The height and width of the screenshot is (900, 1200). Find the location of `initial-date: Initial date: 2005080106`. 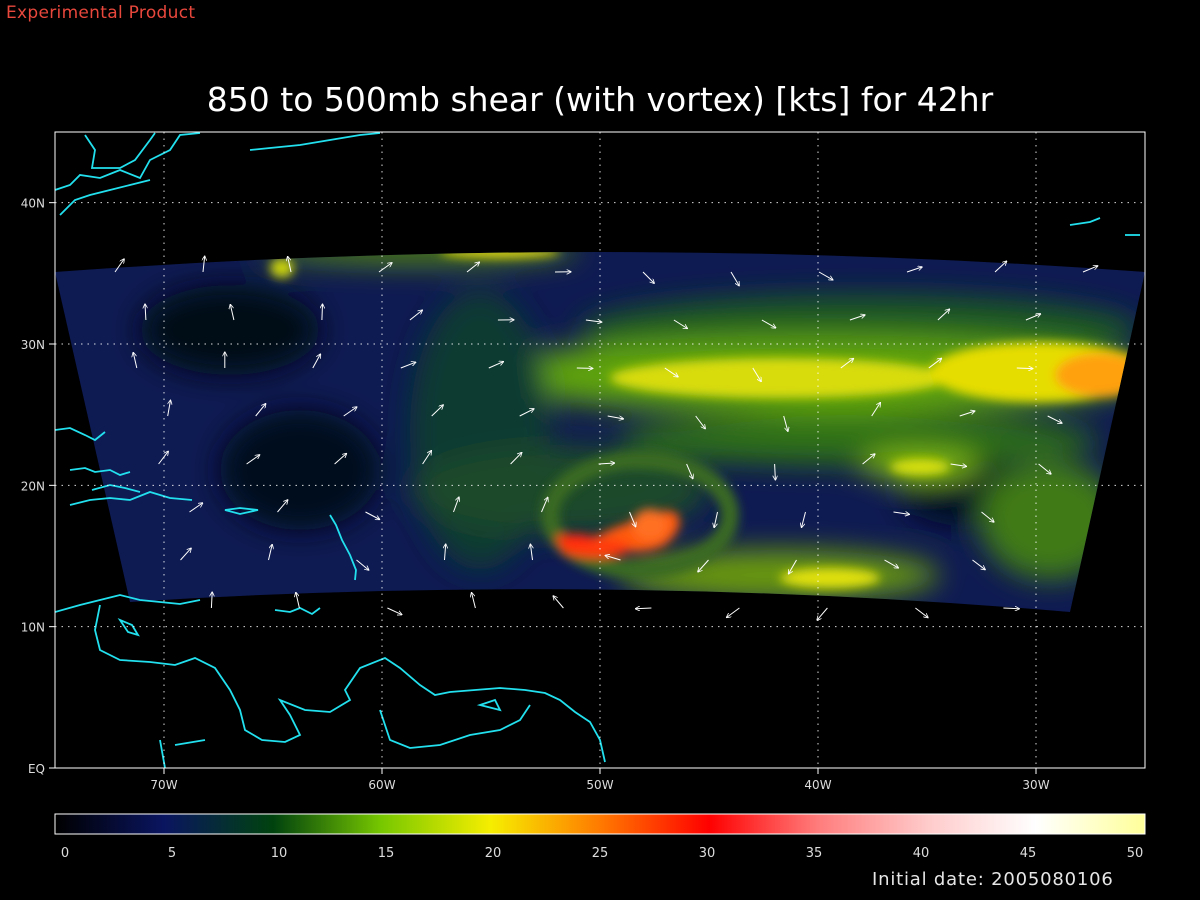

initial-date: Initial date: 2005080106 is located at coordinates (993, 879).